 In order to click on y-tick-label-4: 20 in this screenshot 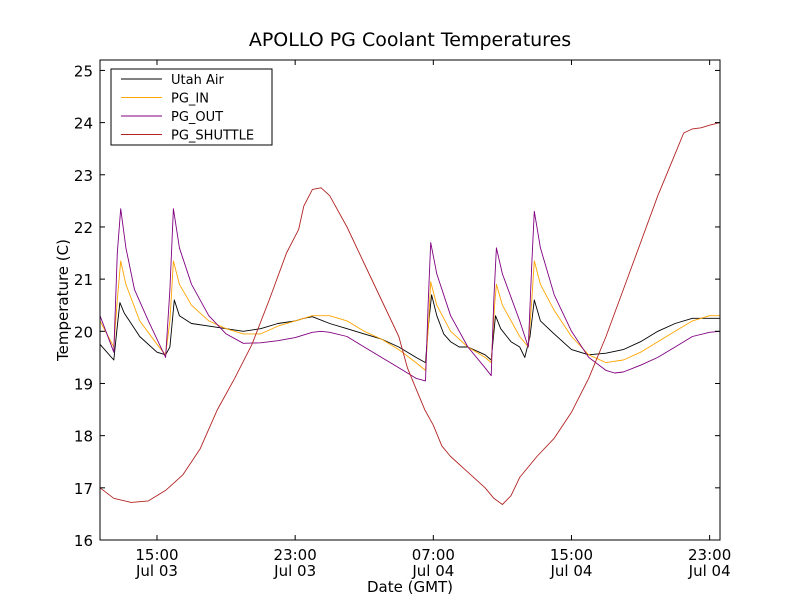, I will do `click(83, 332)`.